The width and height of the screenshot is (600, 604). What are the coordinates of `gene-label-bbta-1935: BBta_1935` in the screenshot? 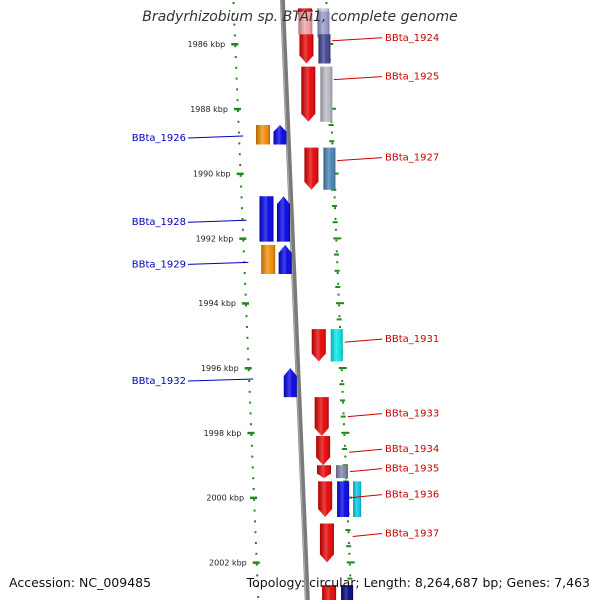 It's located at (412, 469).